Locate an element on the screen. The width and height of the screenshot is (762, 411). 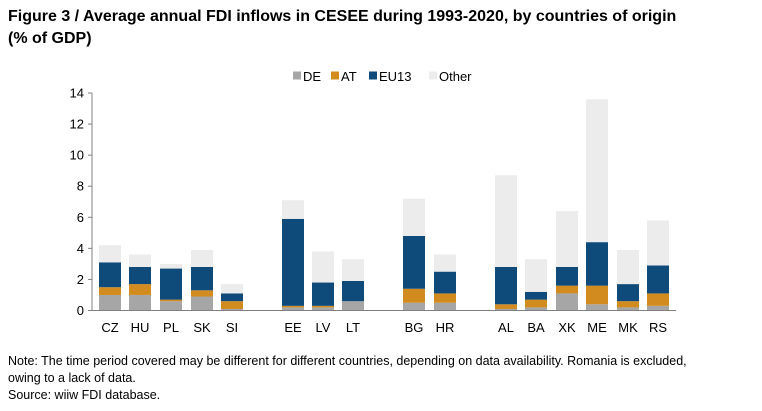
bar-lv-at is located at coordinates (323, 306).